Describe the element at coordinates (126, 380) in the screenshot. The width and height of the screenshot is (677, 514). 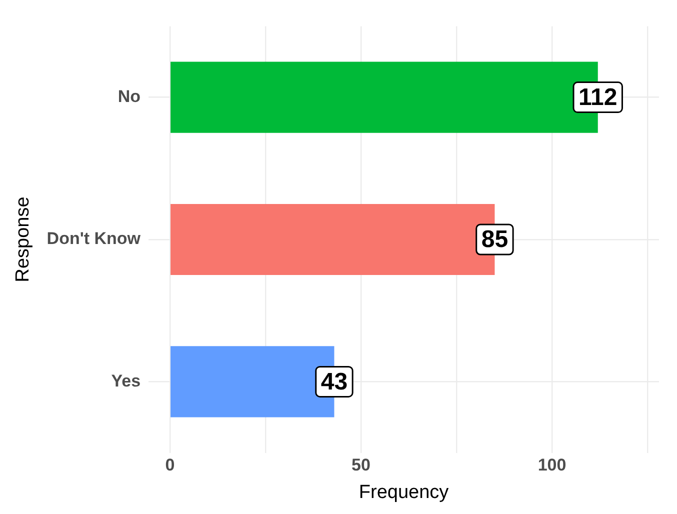
I see `y-tick-label: Yes` at that location.